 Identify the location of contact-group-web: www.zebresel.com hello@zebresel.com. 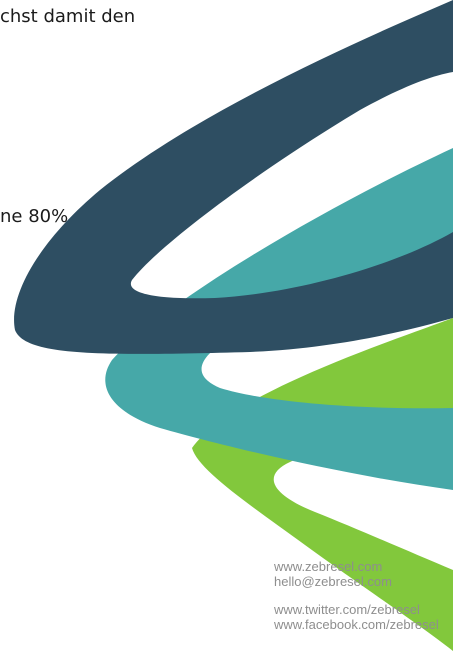
(356, 574).